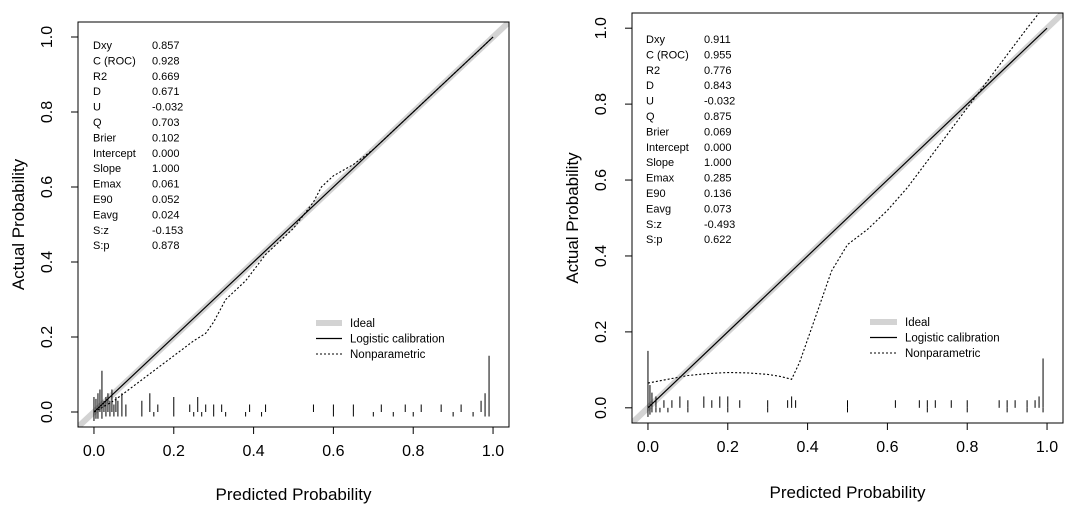  Describe the element at coordinates (718, 71) in the screenshot. I see `stat-value: 0.776` at that location.